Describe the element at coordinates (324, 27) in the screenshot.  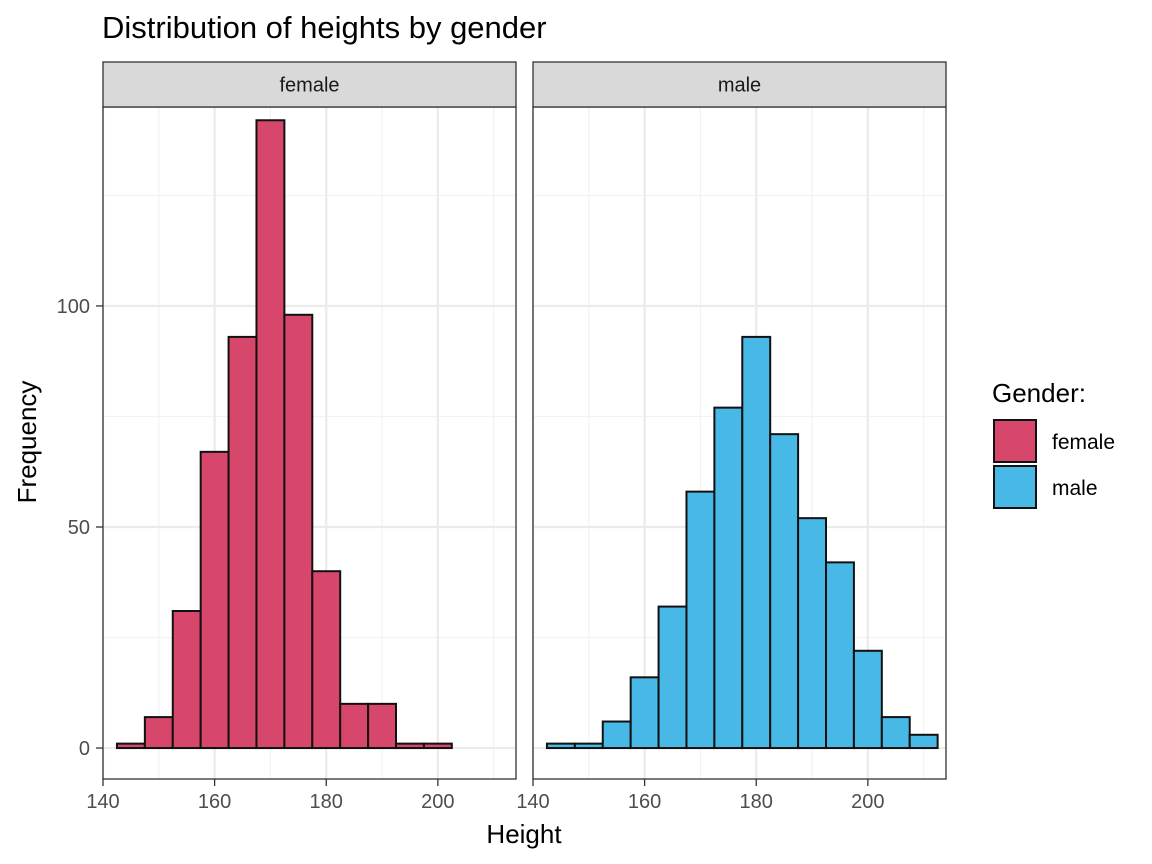
I see `chart-title: Distribution of heights by gender` at that location.